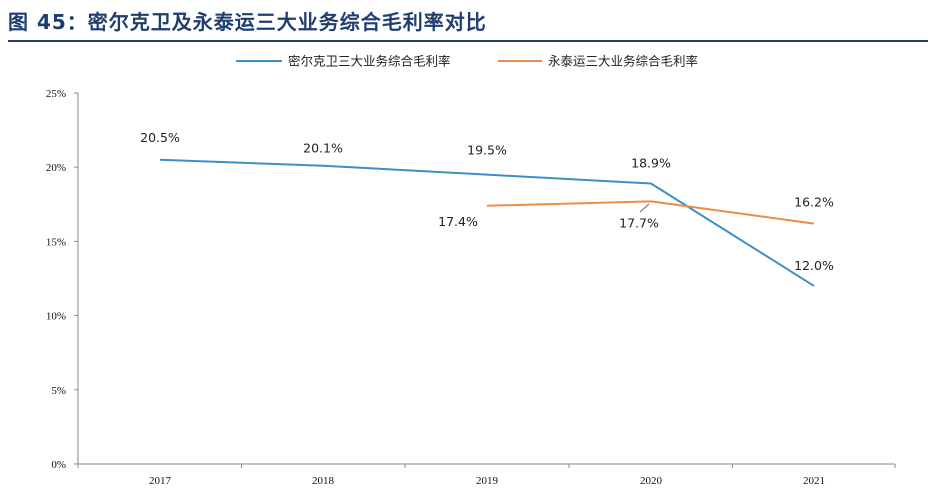 The width and height of the screenshot is (935, 489). Describe the element at coordinates (639, 222) in the screenshot. I see `data-label: 17.7%` at that location.